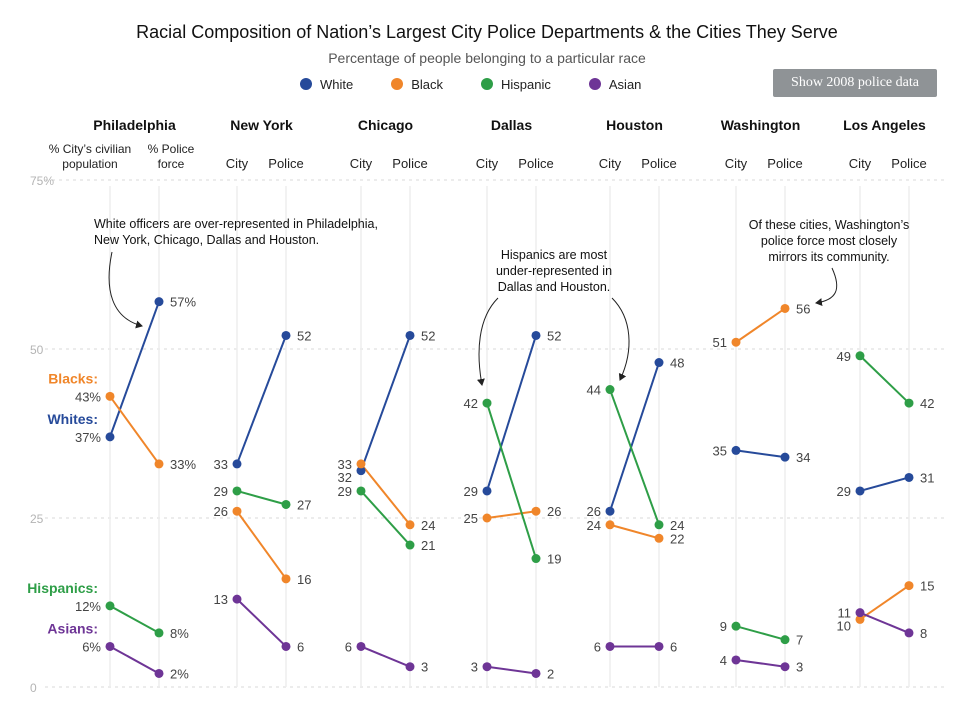  What do you see at coordinates (487, 163) in the screenshot?
I see `header-city-dallas: City` at bounding box center [487, 163].